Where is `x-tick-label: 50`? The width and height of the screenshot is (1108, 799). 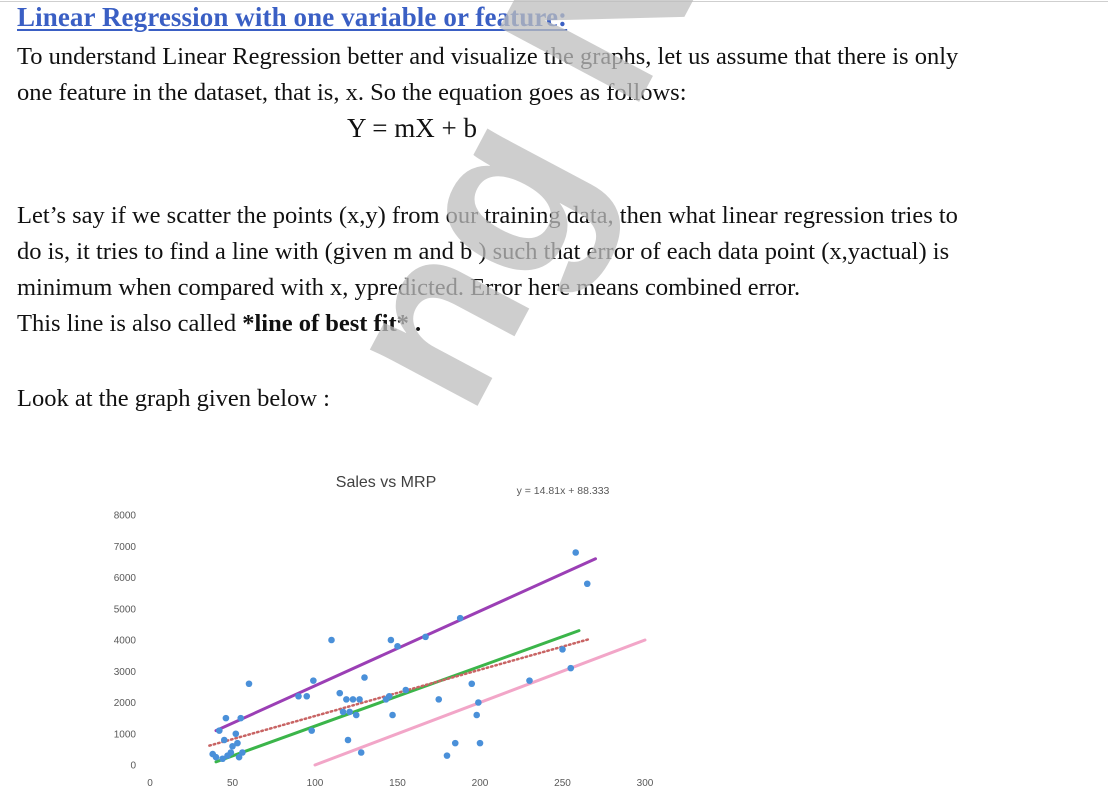 x-tick-label: 50 is located at coordinates (233, 783).